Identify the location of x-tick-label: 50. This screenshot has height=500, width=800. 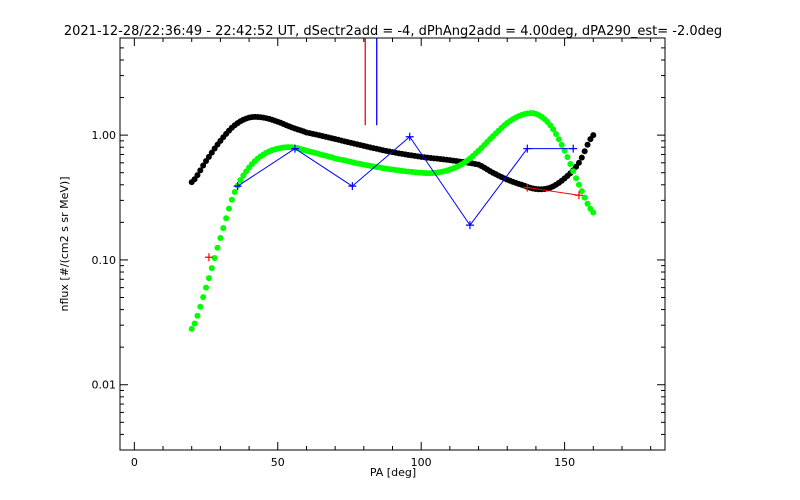
(278, 462).